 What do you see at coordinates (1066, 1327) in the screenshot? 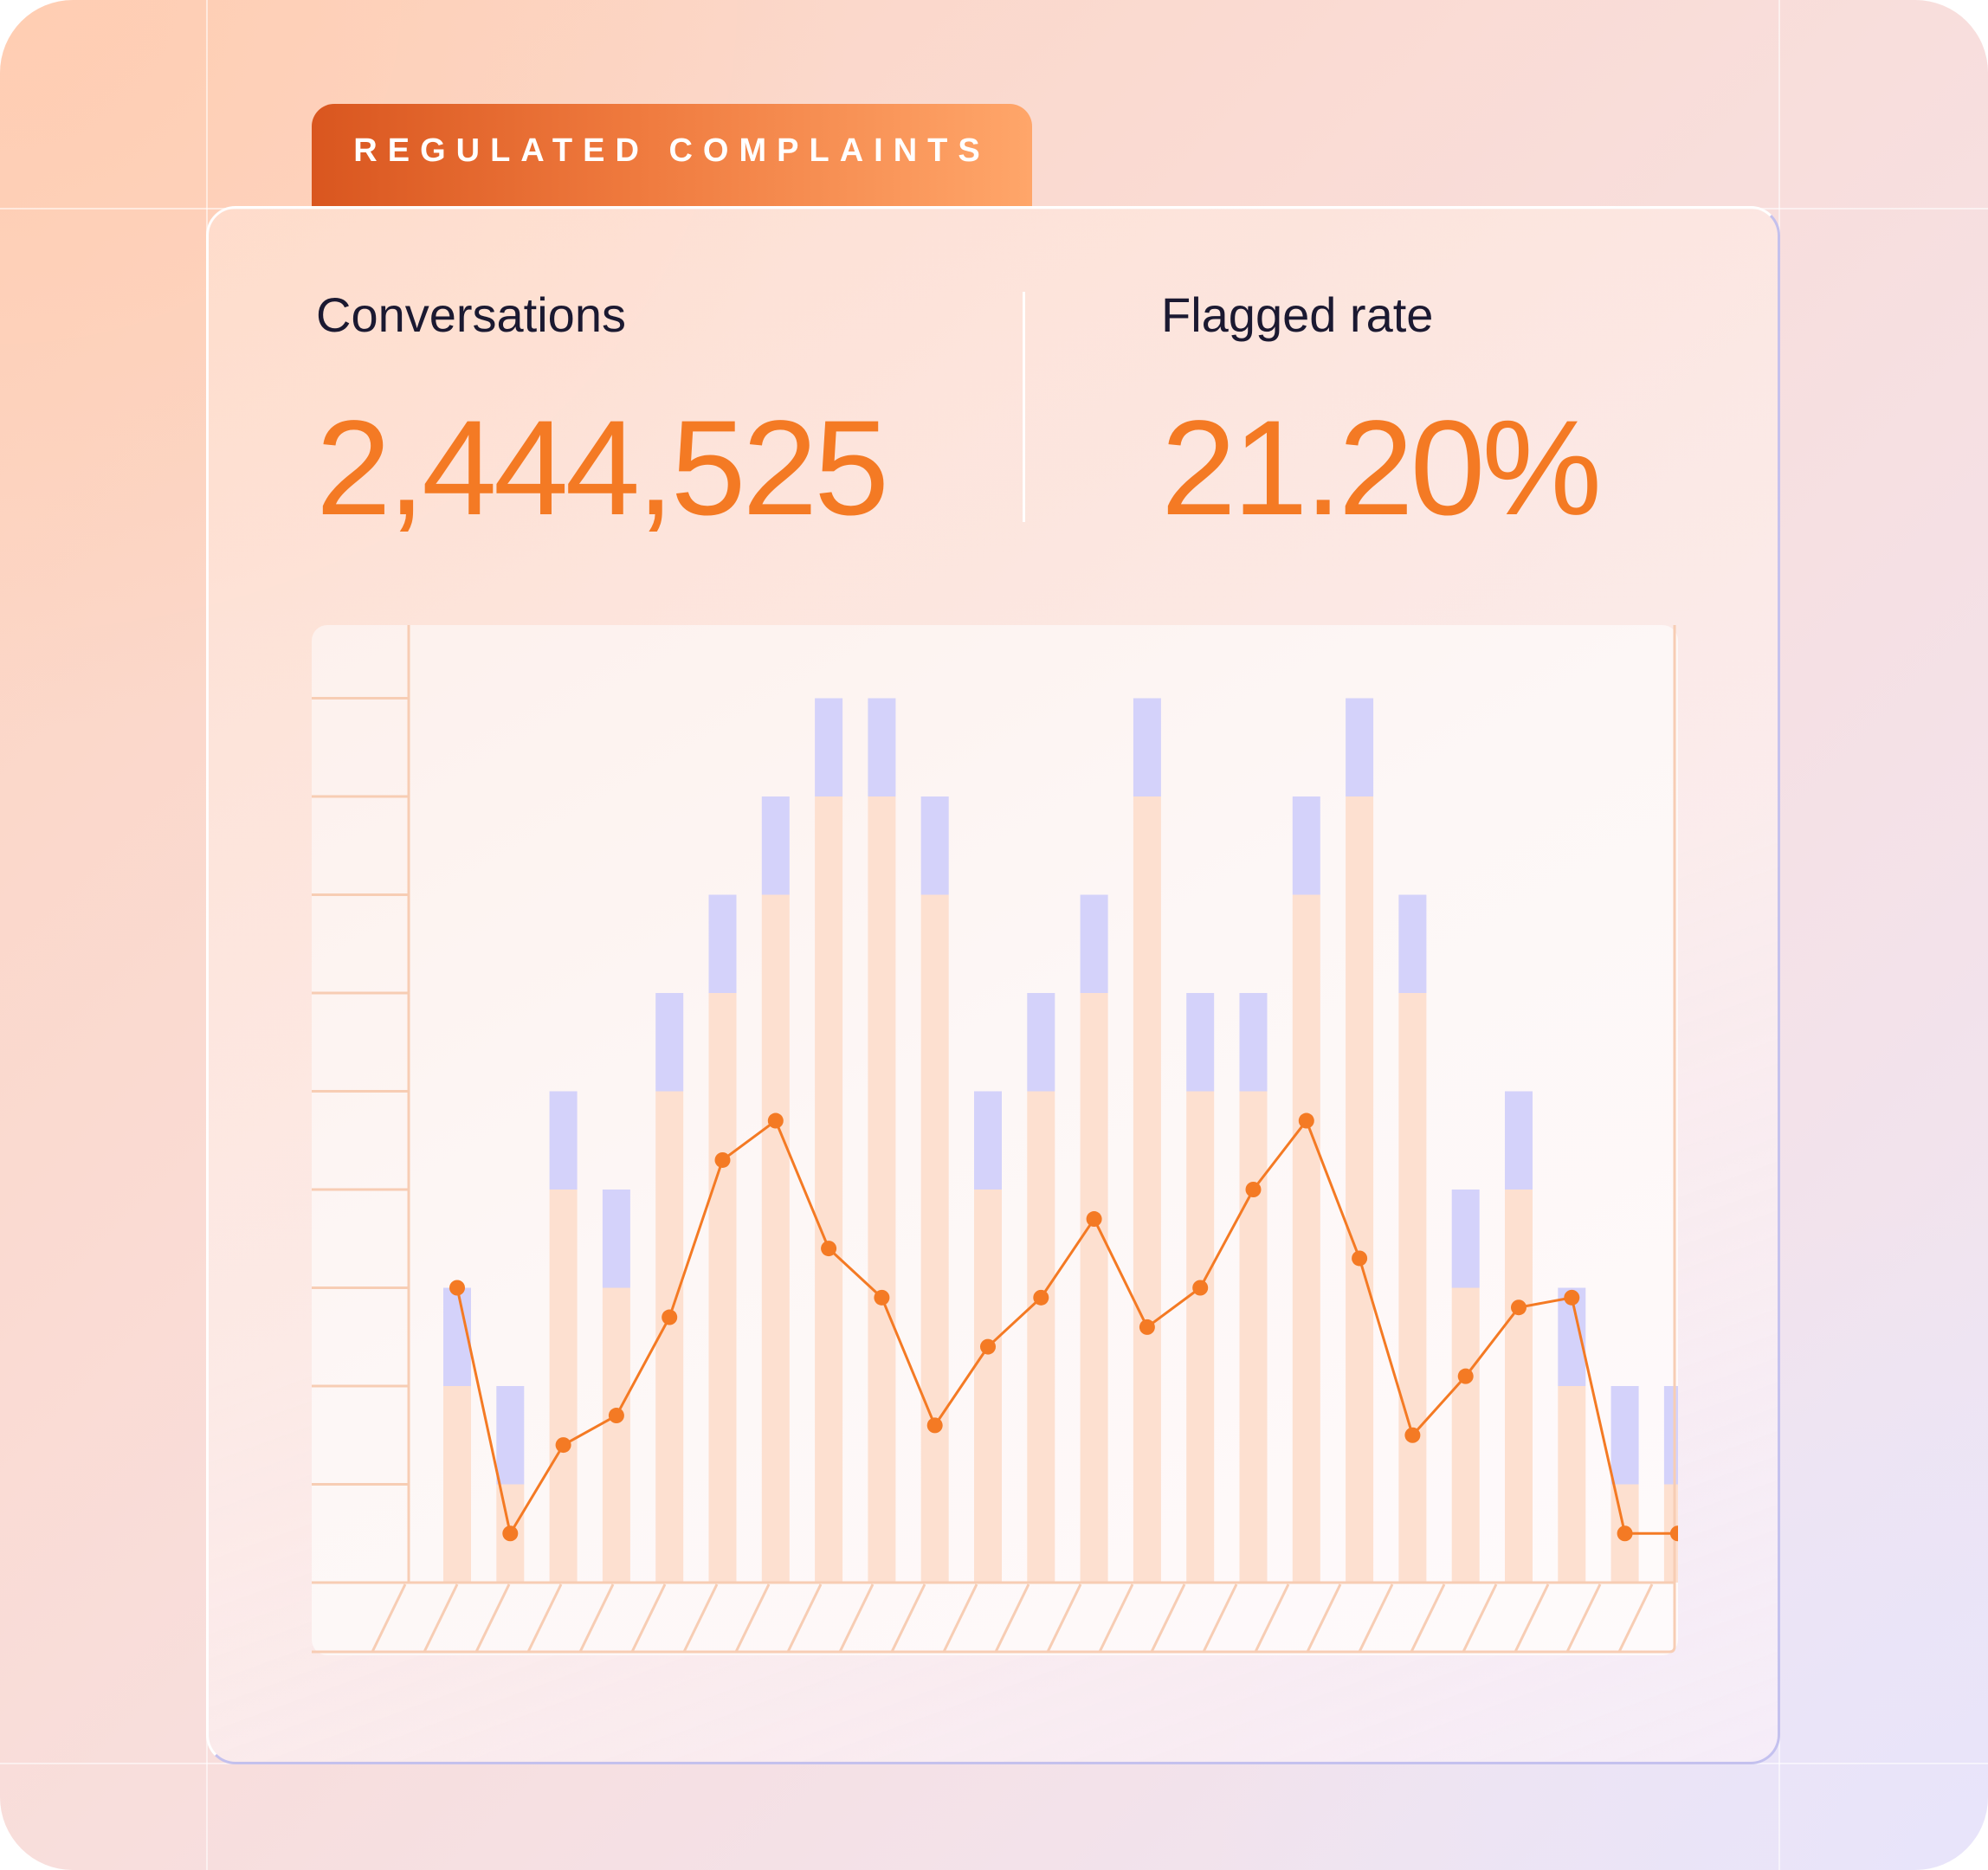
I see `rate-line` at bounding box center [1066, 1327].